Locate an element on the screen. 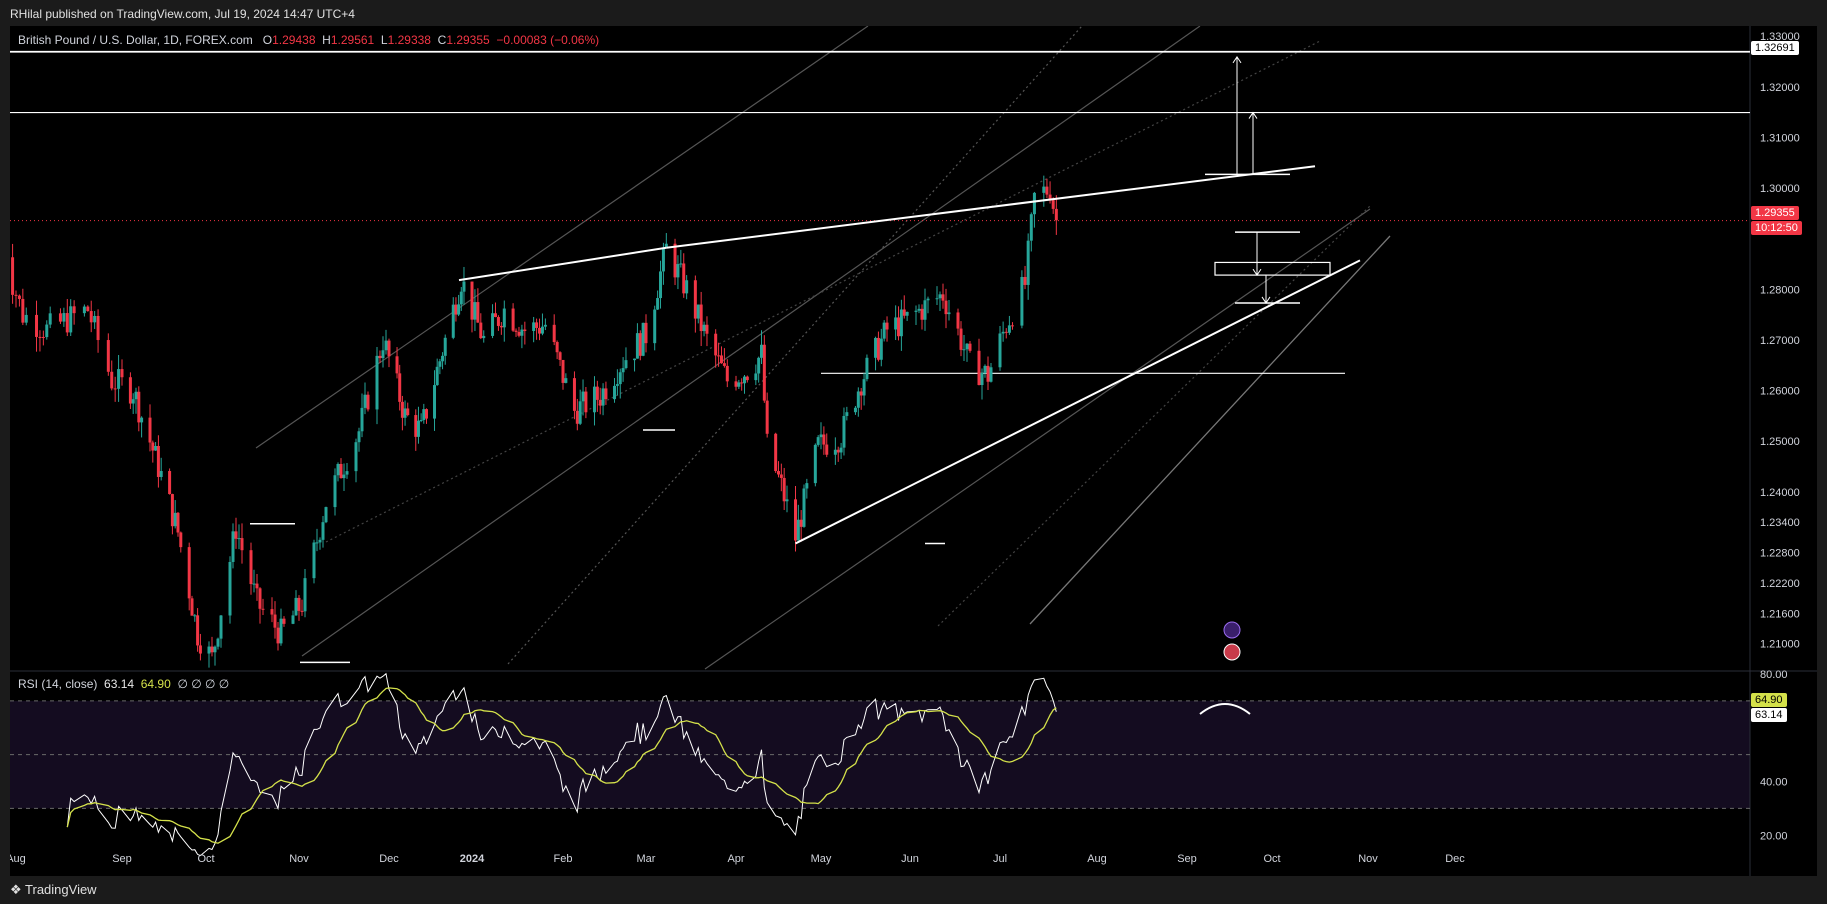  time-tick-label: Nov is located at coordinates (1368, 859).